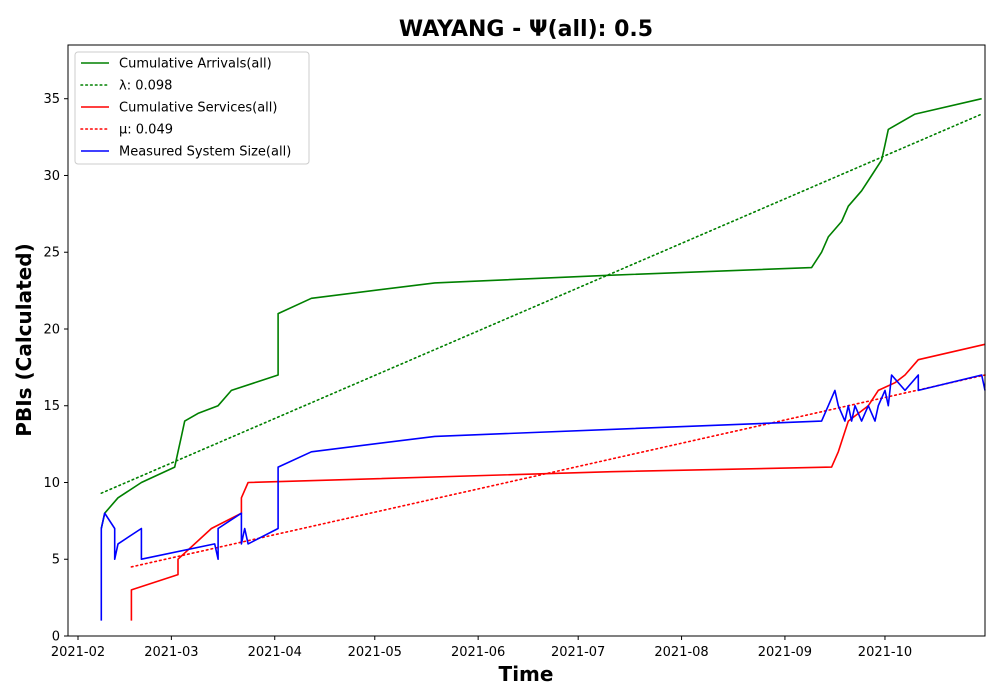 The height and width of the screenshot is (700, 1000). Describe the element at coordinates (578, 652) in the screenshot. I see `x-tick-label: 2021-07` at that location.